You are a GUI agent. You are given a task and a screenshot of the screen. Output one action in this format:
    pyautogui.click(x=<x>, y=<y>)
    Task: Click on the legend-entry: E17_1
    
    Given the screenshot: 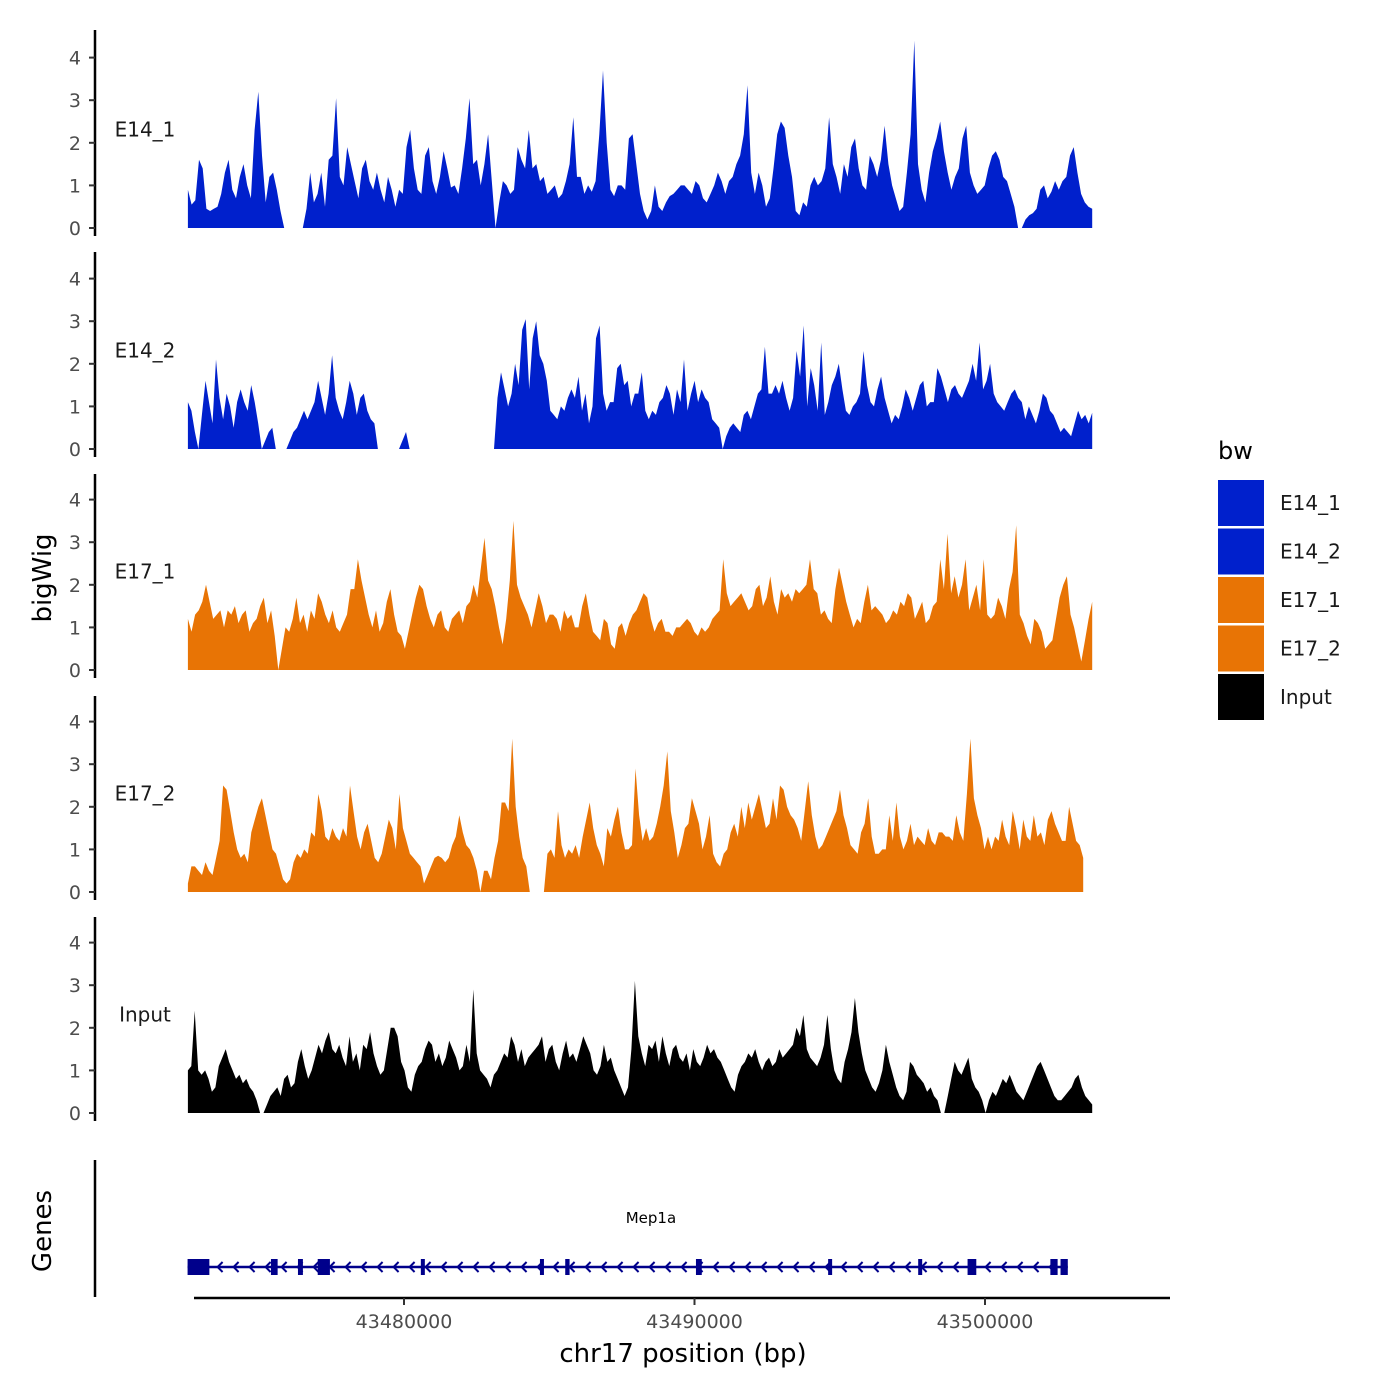 What is the action you would take?
    pyautogui.click(x=1279, y=600)
    